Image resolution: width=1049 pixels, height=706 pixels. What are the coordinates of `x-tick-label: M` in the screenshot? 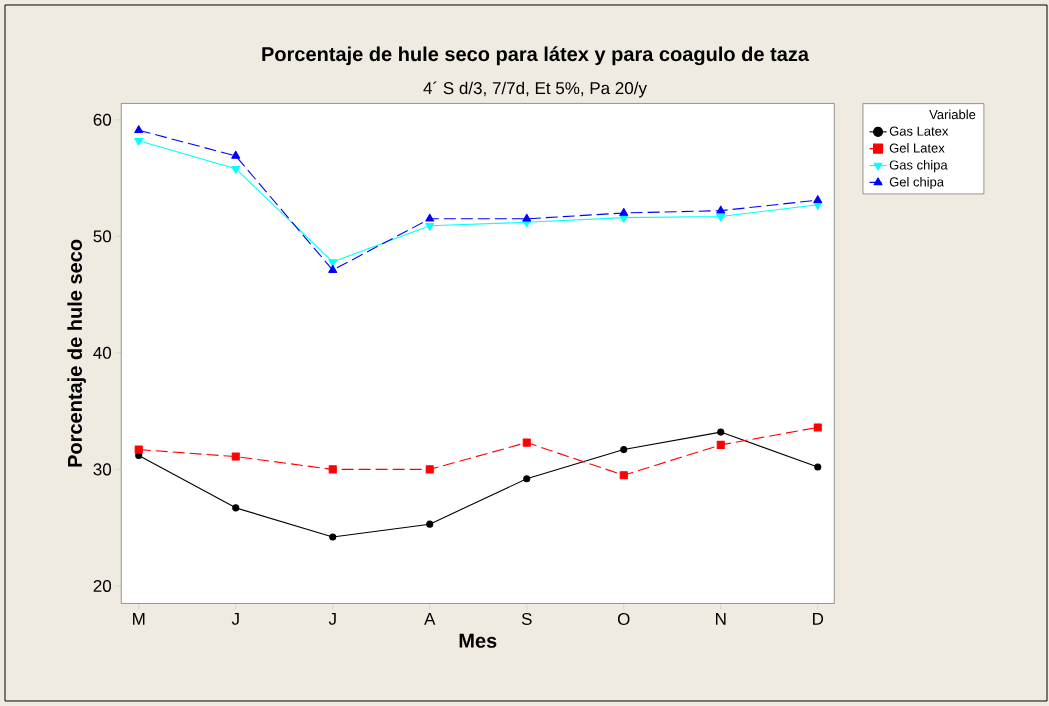 It's located at (139, 618).